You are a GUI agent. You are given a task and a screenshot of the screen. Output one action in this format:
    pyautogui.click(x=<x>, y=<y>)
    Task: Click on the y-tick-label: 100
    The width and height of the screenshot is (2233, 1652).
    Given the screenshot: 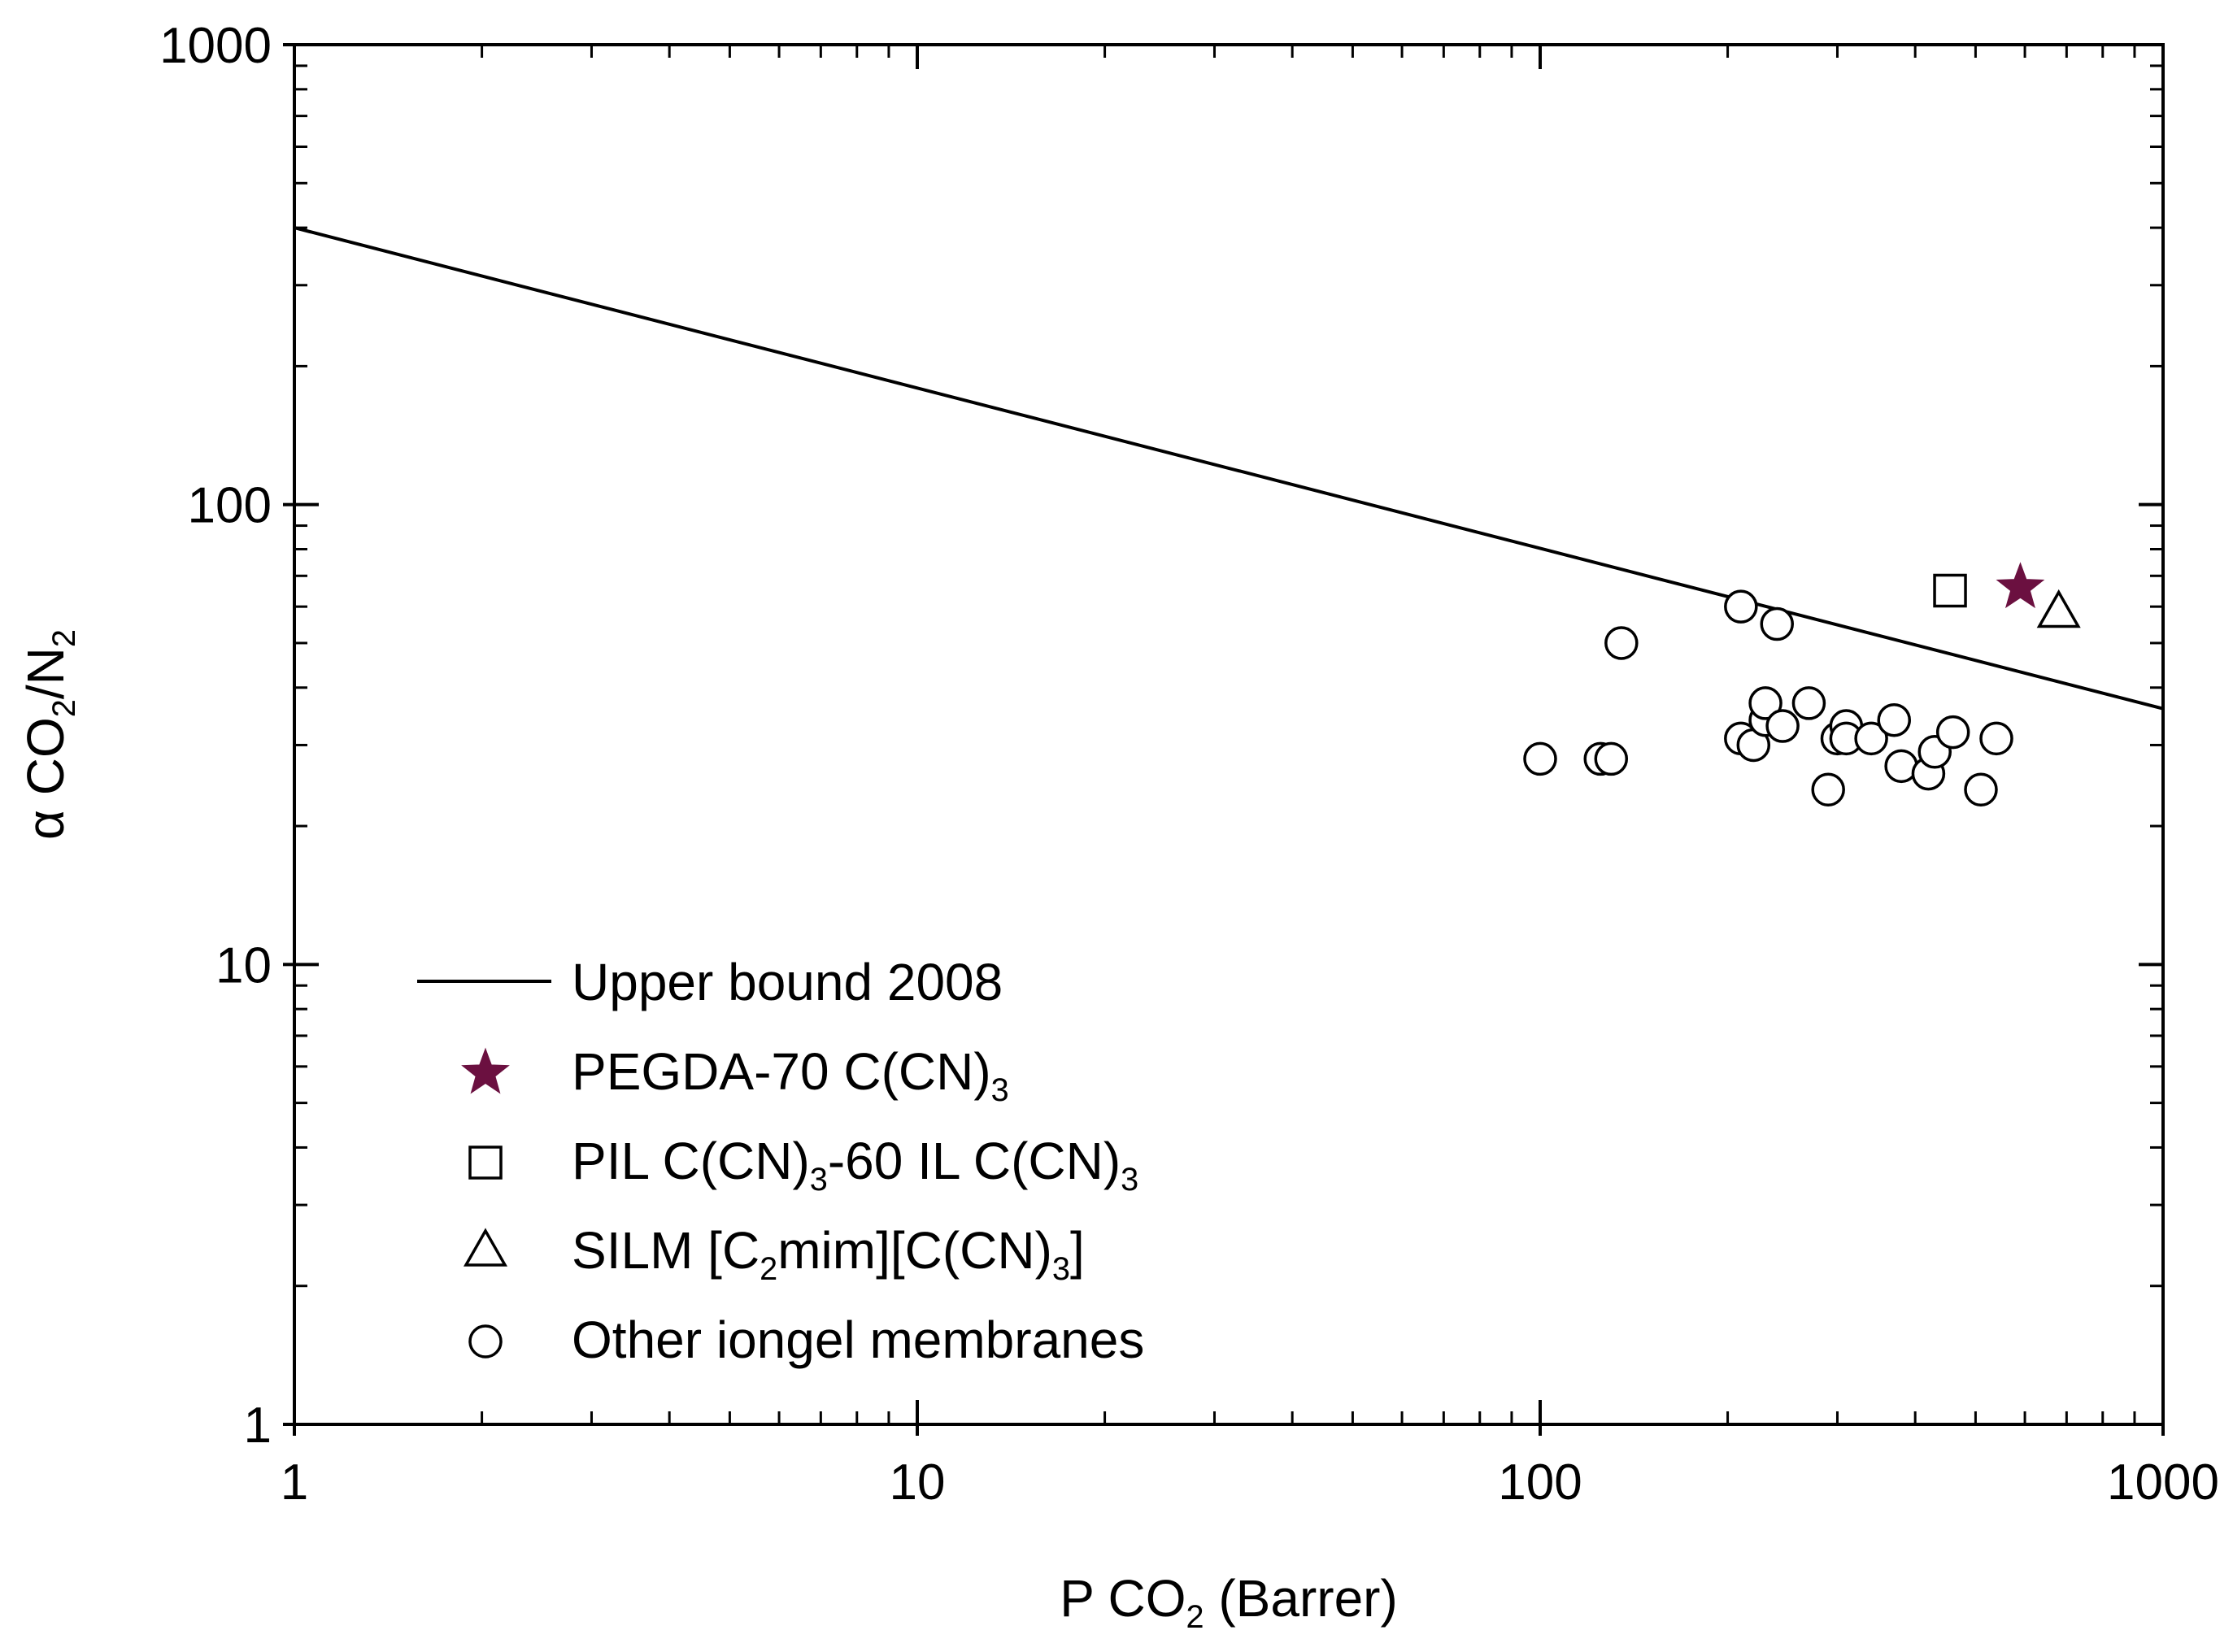 What is the action you would take?
    pyautogui.click(x=230, y=506)
    